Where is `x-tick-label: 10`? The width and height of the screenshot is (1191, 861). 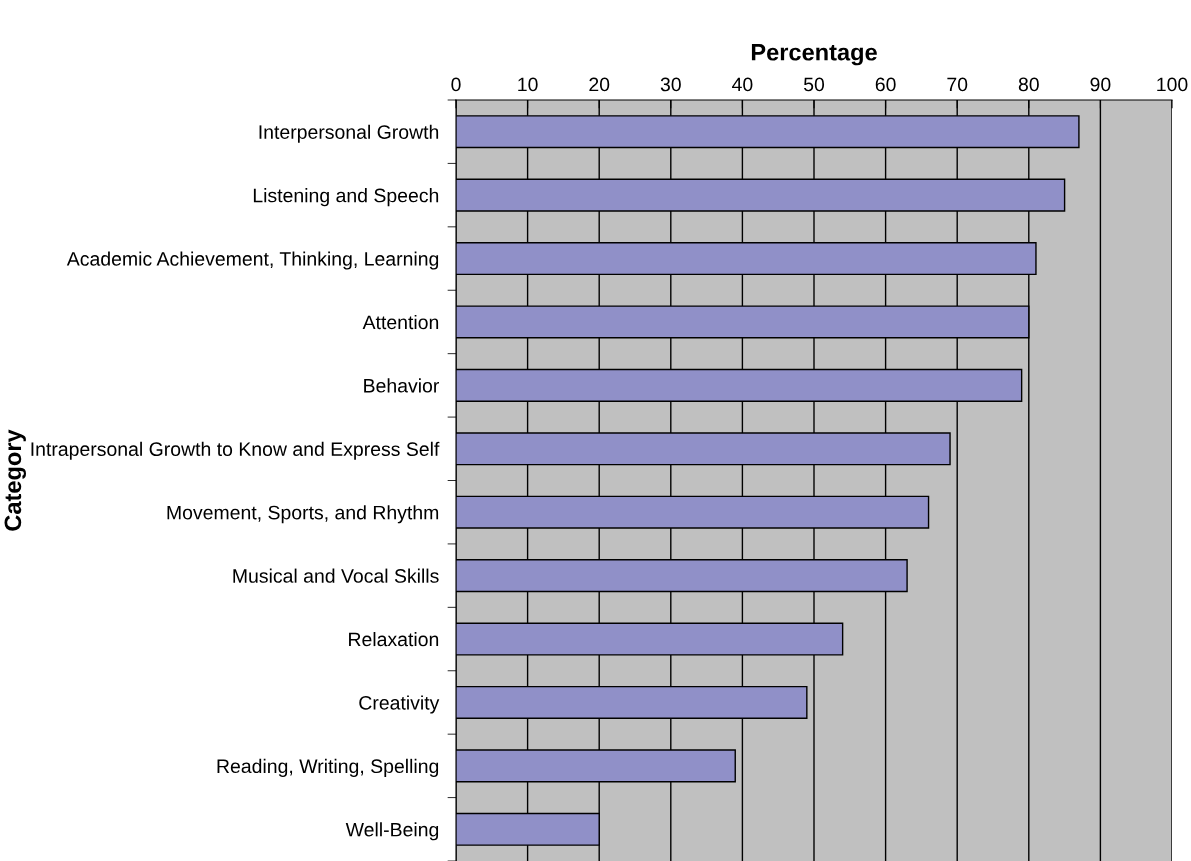 x-tick-label: 10 is located at coordinates (528, 84).